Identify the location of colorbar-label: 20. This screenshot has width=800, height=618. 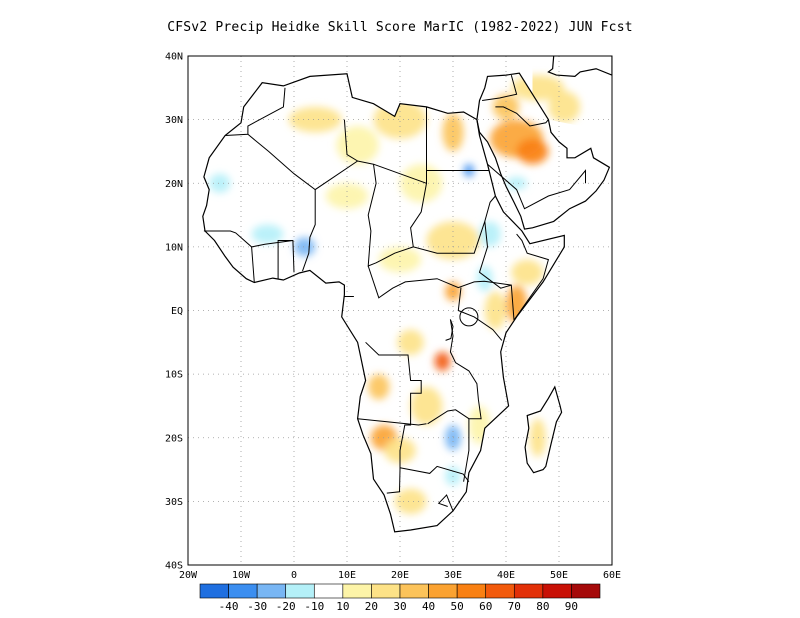
(371, 606).